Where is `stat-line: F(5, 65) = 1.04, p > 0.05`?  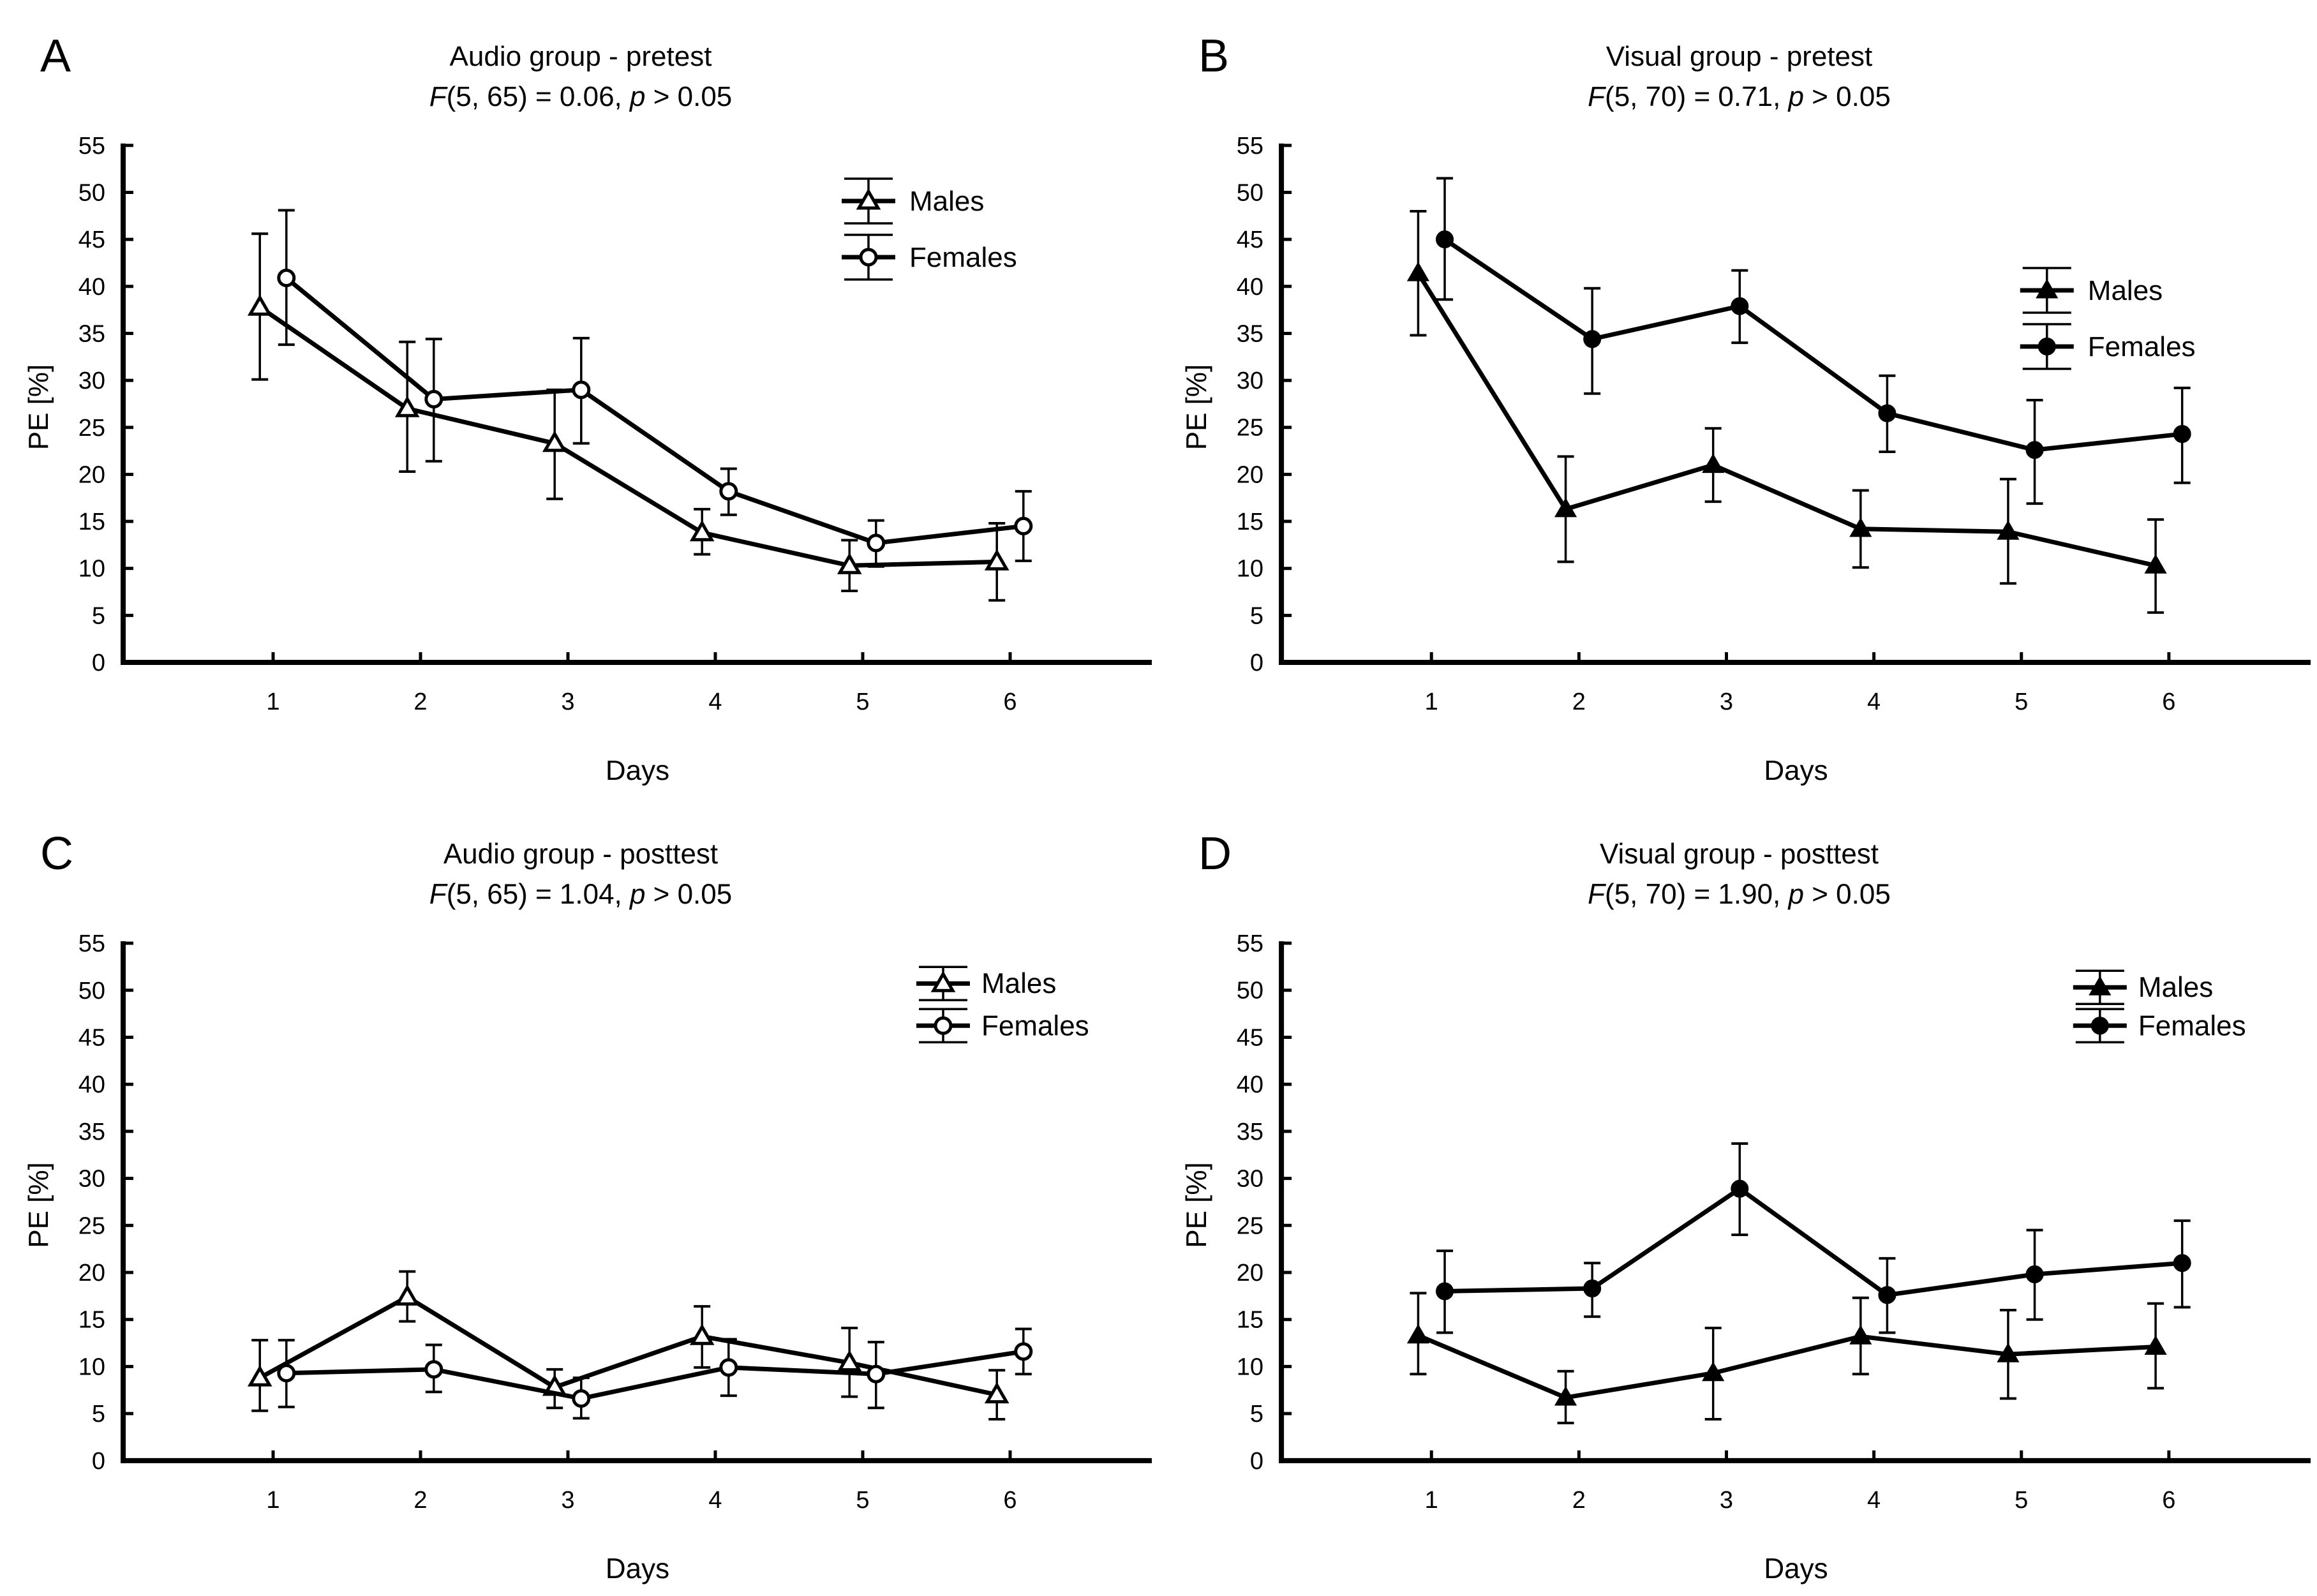
stat-line: F(5, 65) = 1.04, p > 0.05 is located at coordinates (580, 894).